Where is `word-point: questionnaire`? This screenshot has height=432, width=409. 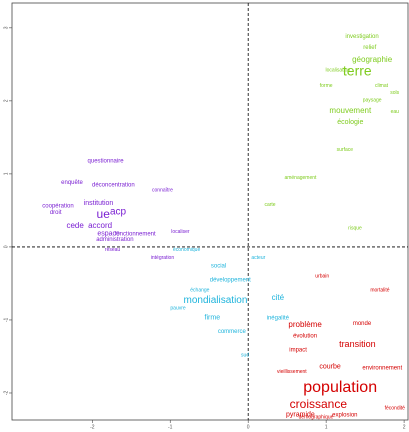
word-point: questionnaire is located at coordinates (106, 161).